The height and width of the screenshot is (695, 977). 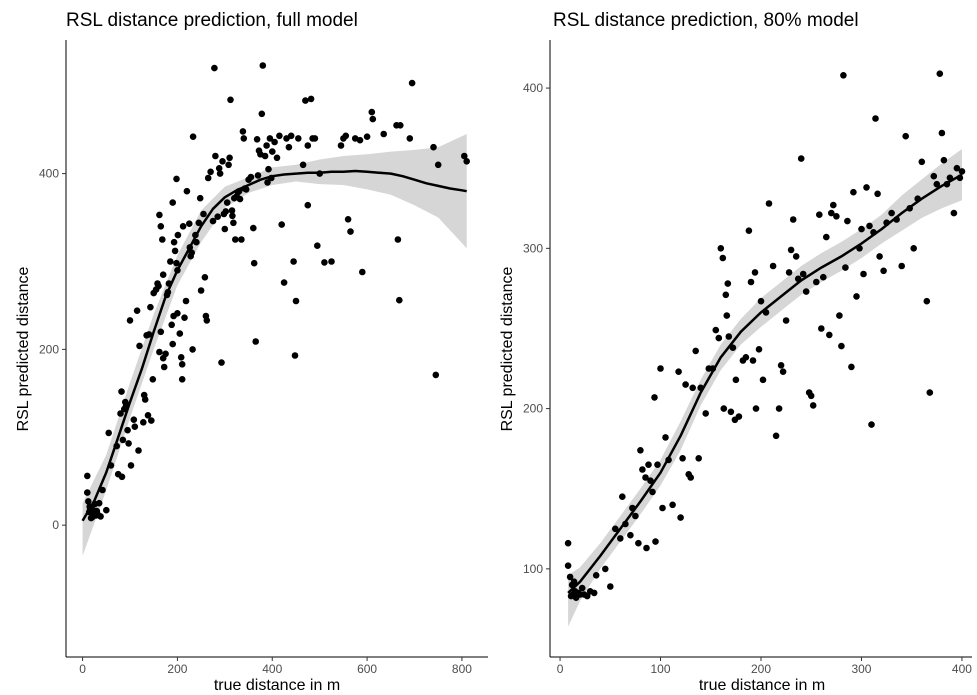 I want to click on x-tick-label: 300, so click(x=861, y=669).